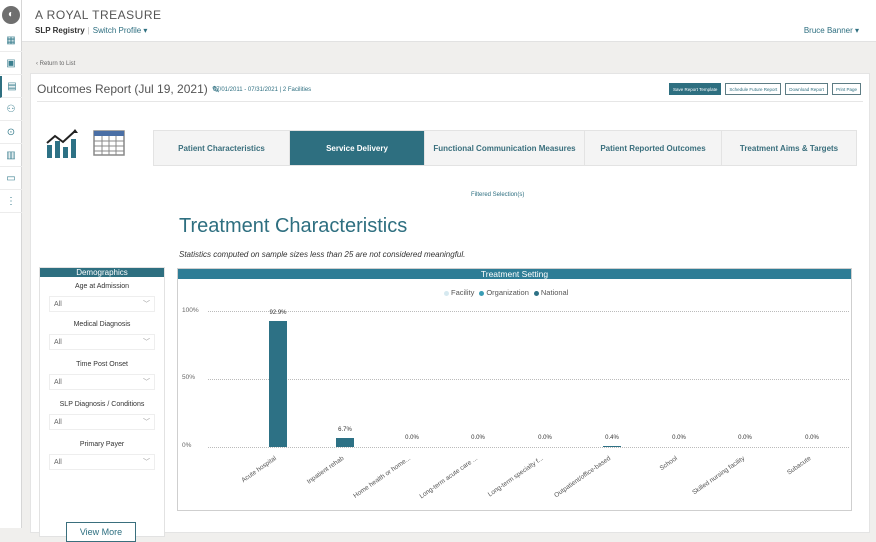 Image resolution: width=876 pixels, height=542 pixels. I want to click on bar-outpatient, so click(612, 446).